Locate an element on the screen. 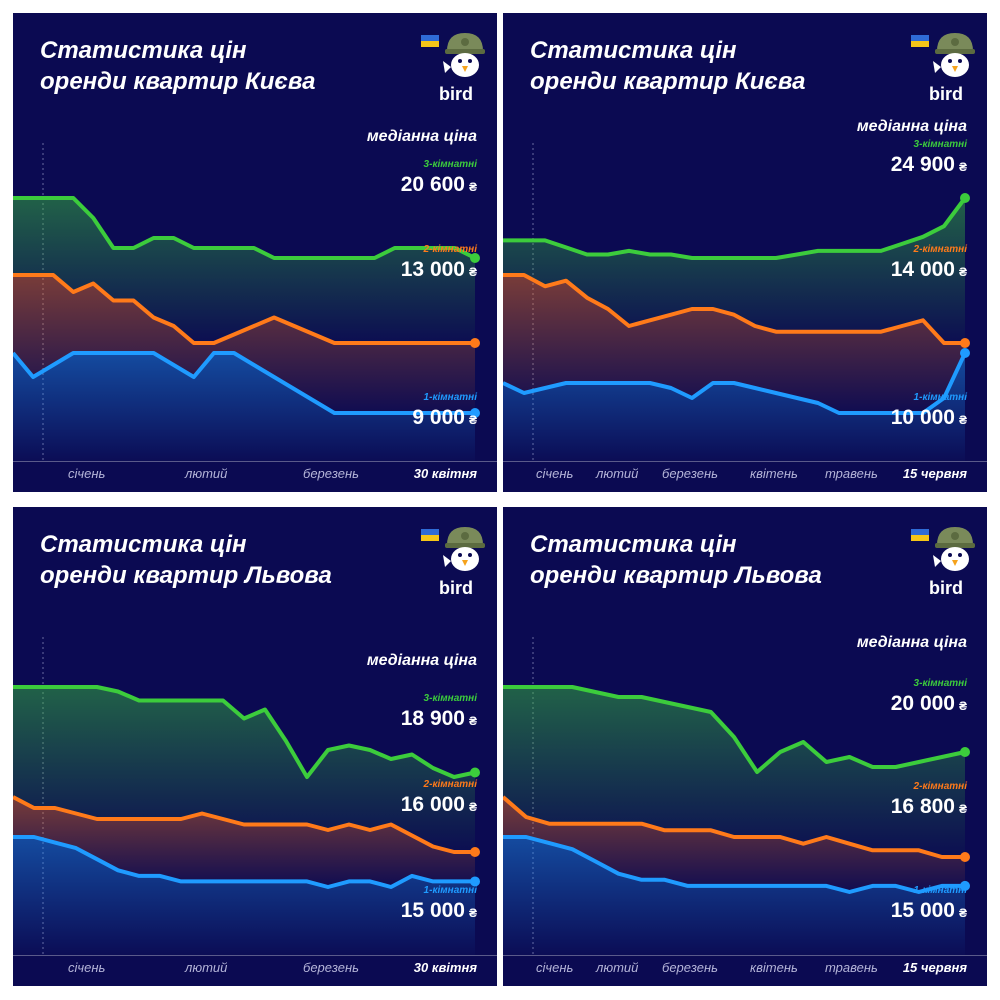  value-2: 13 000 ₴ is located at coordinates (438, 269).